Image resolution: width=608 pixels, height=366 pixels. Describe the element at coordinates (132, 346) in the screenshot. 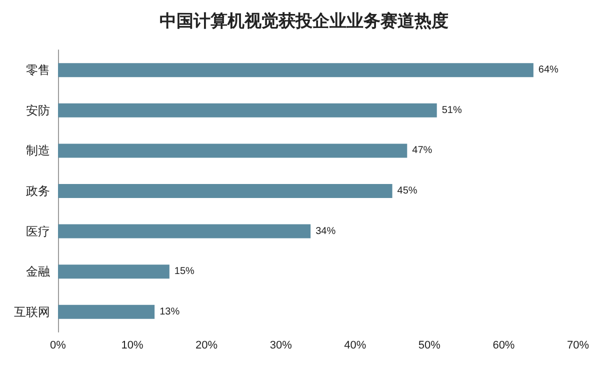

I see `x-tick-label: 10%` at that location.